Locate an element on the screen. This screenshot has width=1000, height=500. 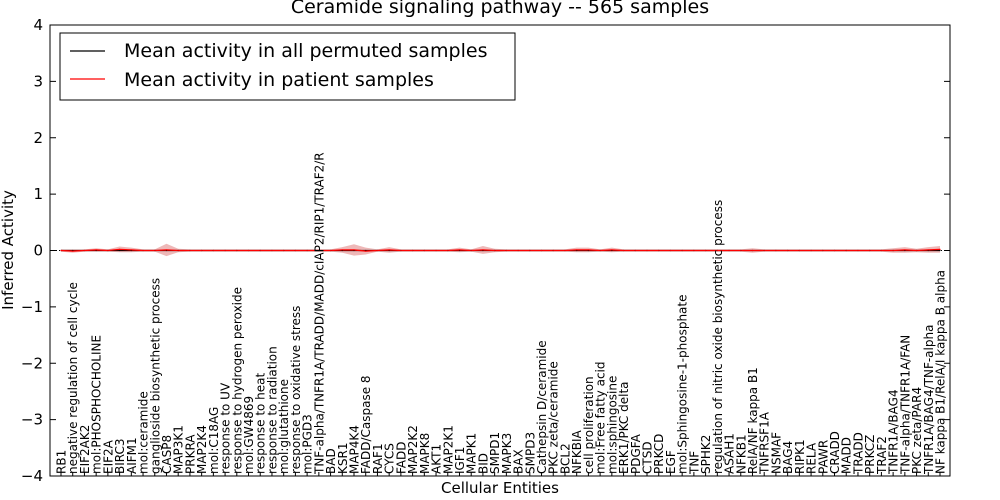
y-tick-label: 4 is located at coordinates (38, 25).